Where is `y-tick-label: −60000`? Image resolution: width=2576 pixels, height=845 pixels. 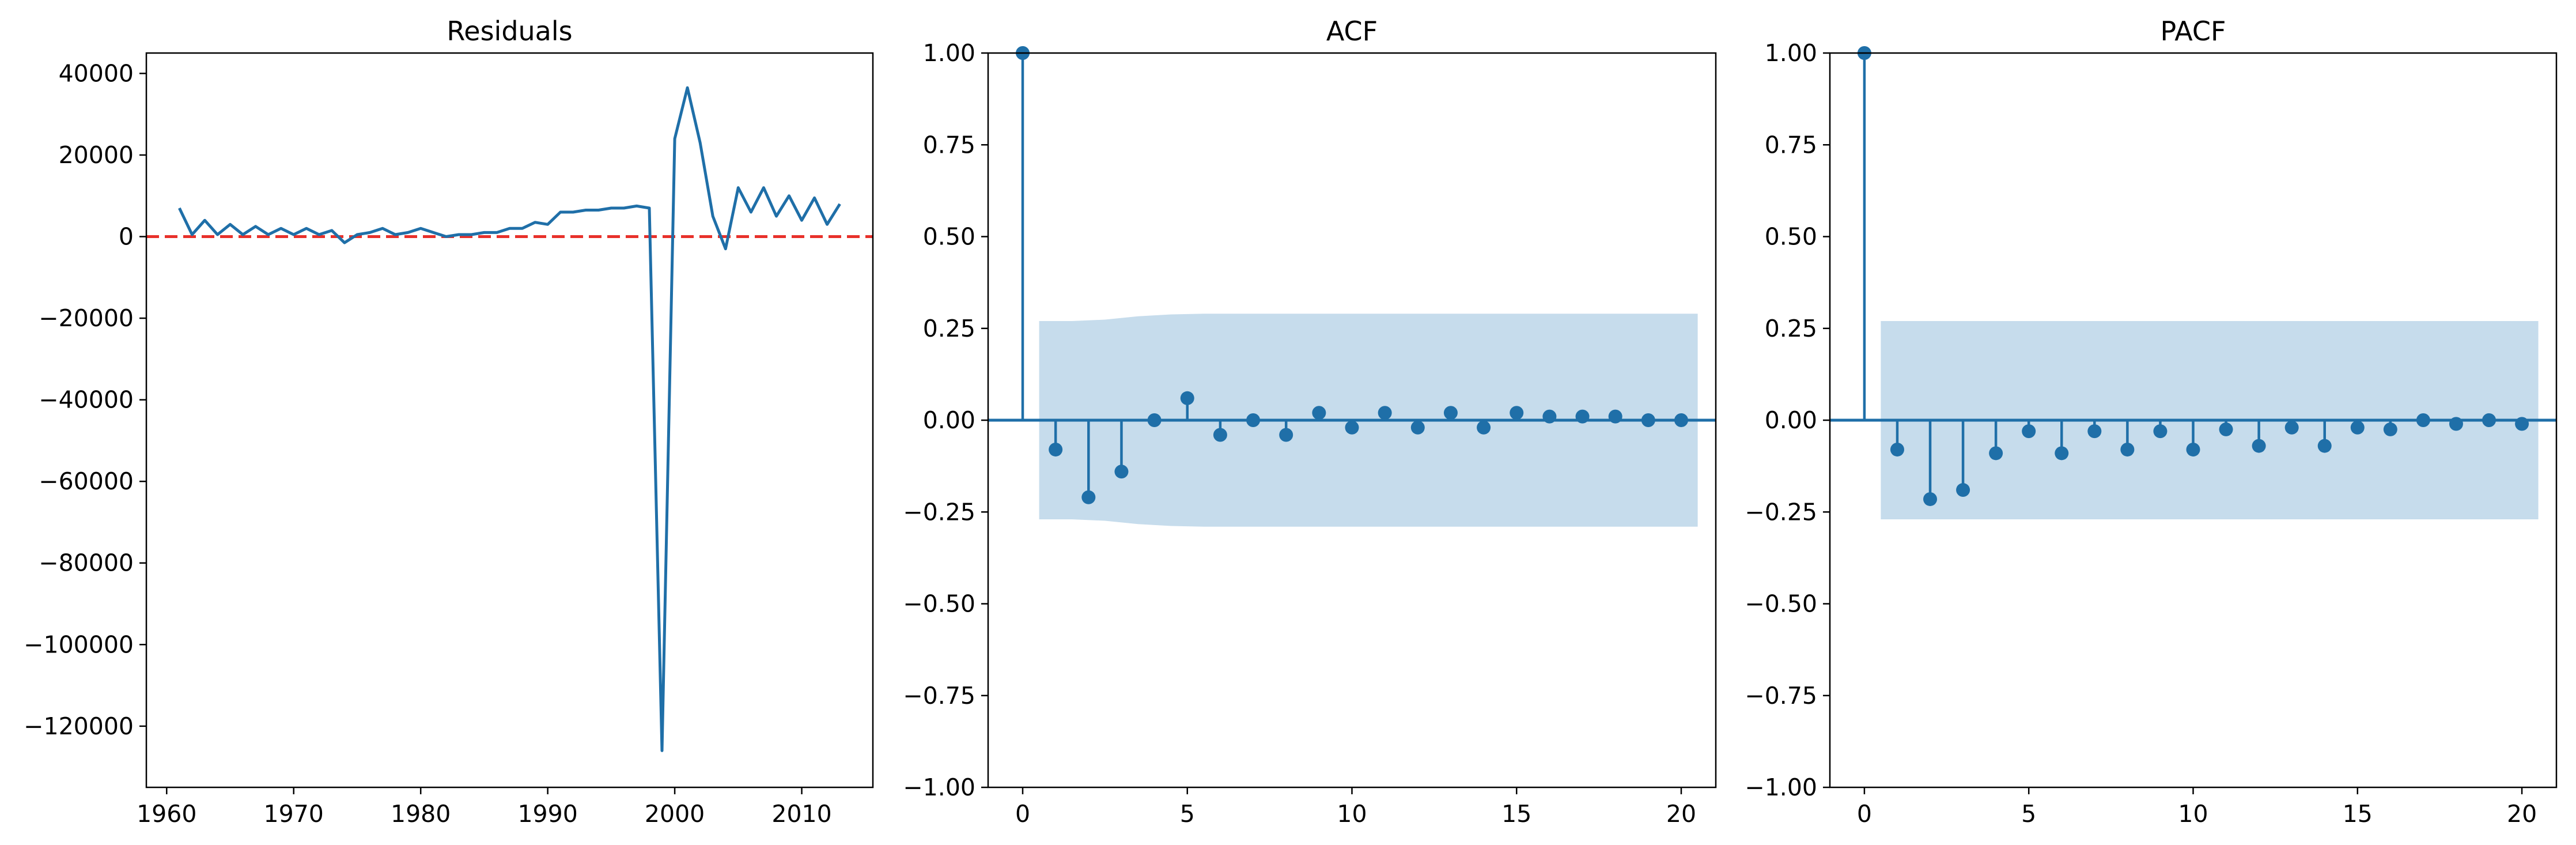 y-tick-label: −60000 is located at coordinates (86, 481).